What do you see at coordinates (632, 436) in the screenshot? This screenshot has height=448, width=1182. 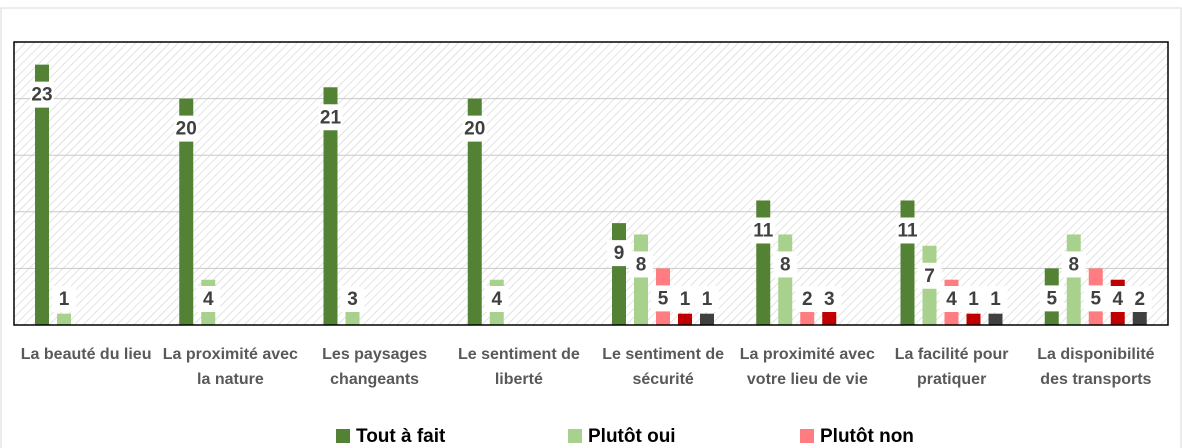 I see `legend-label: Plutôt oui` at bounding box center [632, 436].